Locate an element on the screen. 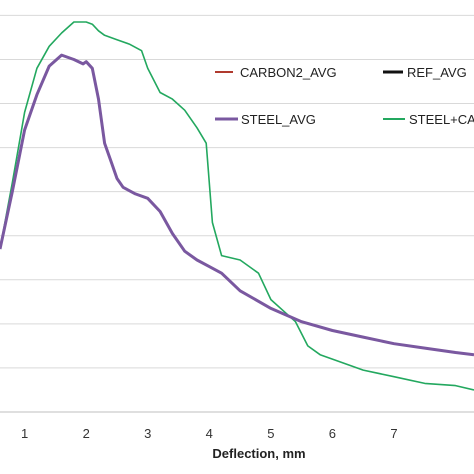  x-tick-label: 1 is located at coordinates (24, 433).